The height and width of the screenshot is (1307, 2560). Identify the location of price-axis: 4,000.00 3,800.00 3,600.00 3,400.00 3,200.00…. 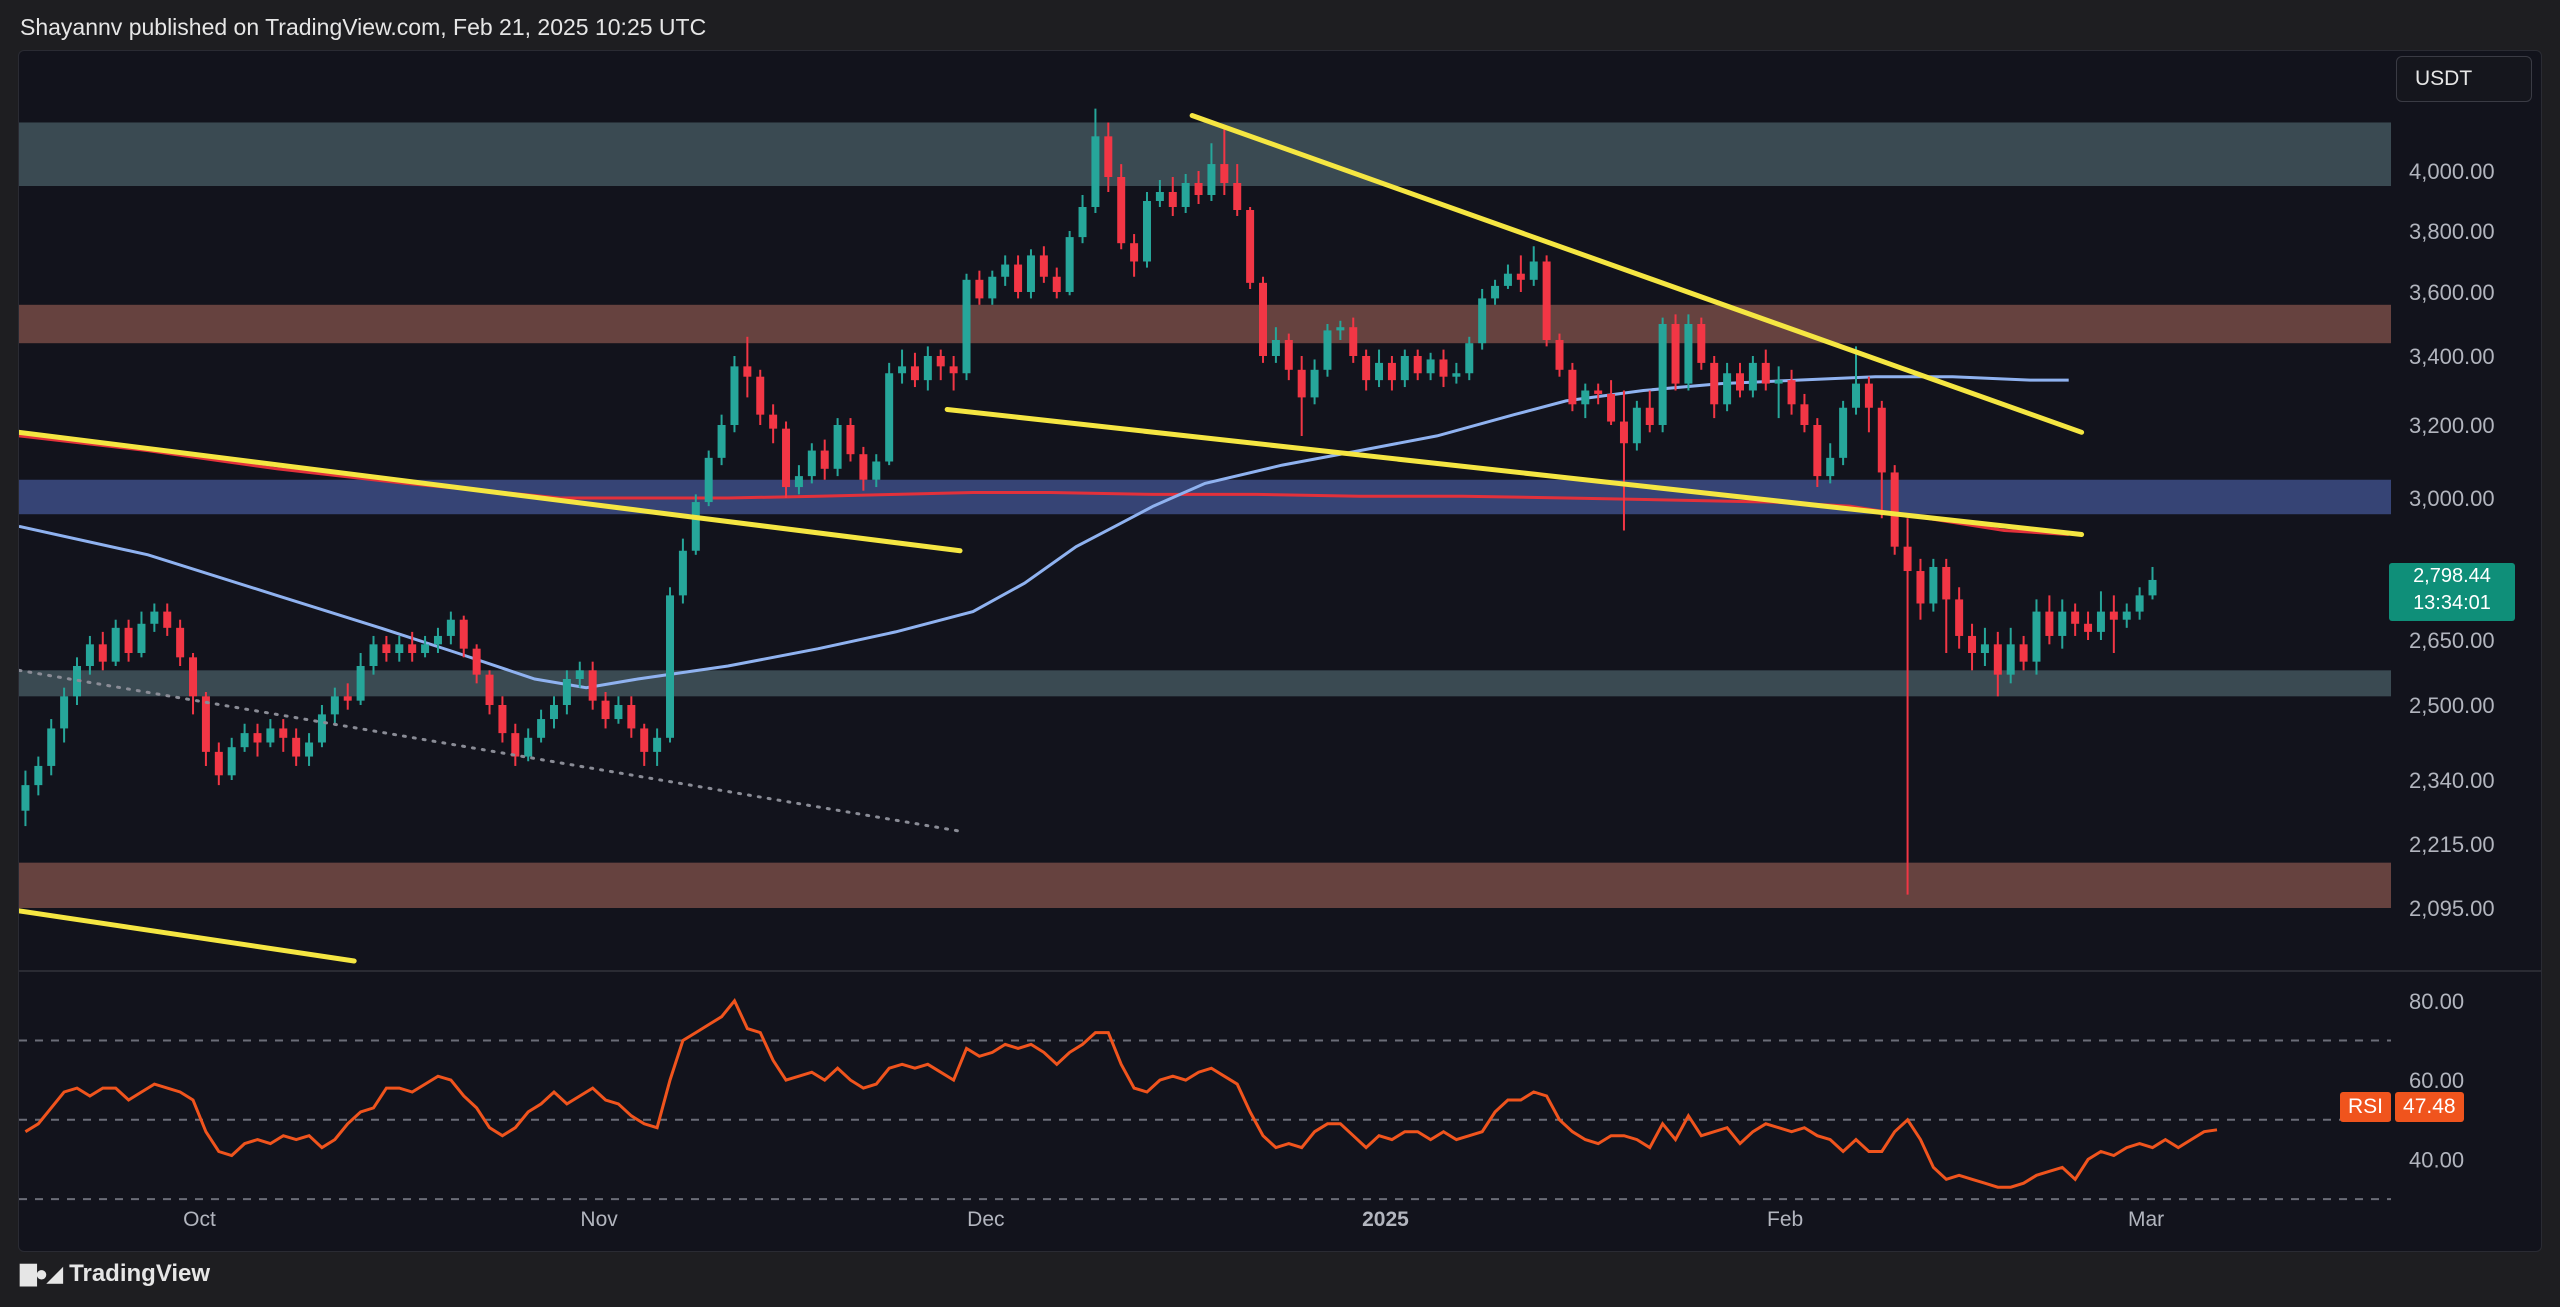
(2452, 540).